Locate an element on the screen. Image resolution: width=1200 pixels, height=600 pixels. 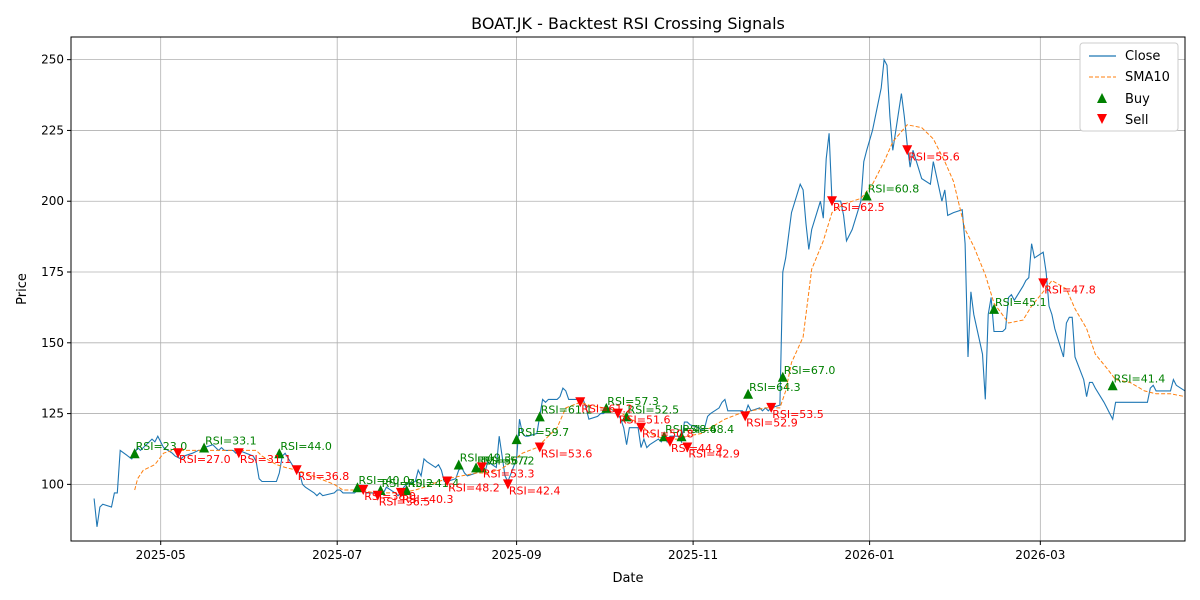
buy-rsi-label: RSI=40.0 is located at coordinates (384, 480).